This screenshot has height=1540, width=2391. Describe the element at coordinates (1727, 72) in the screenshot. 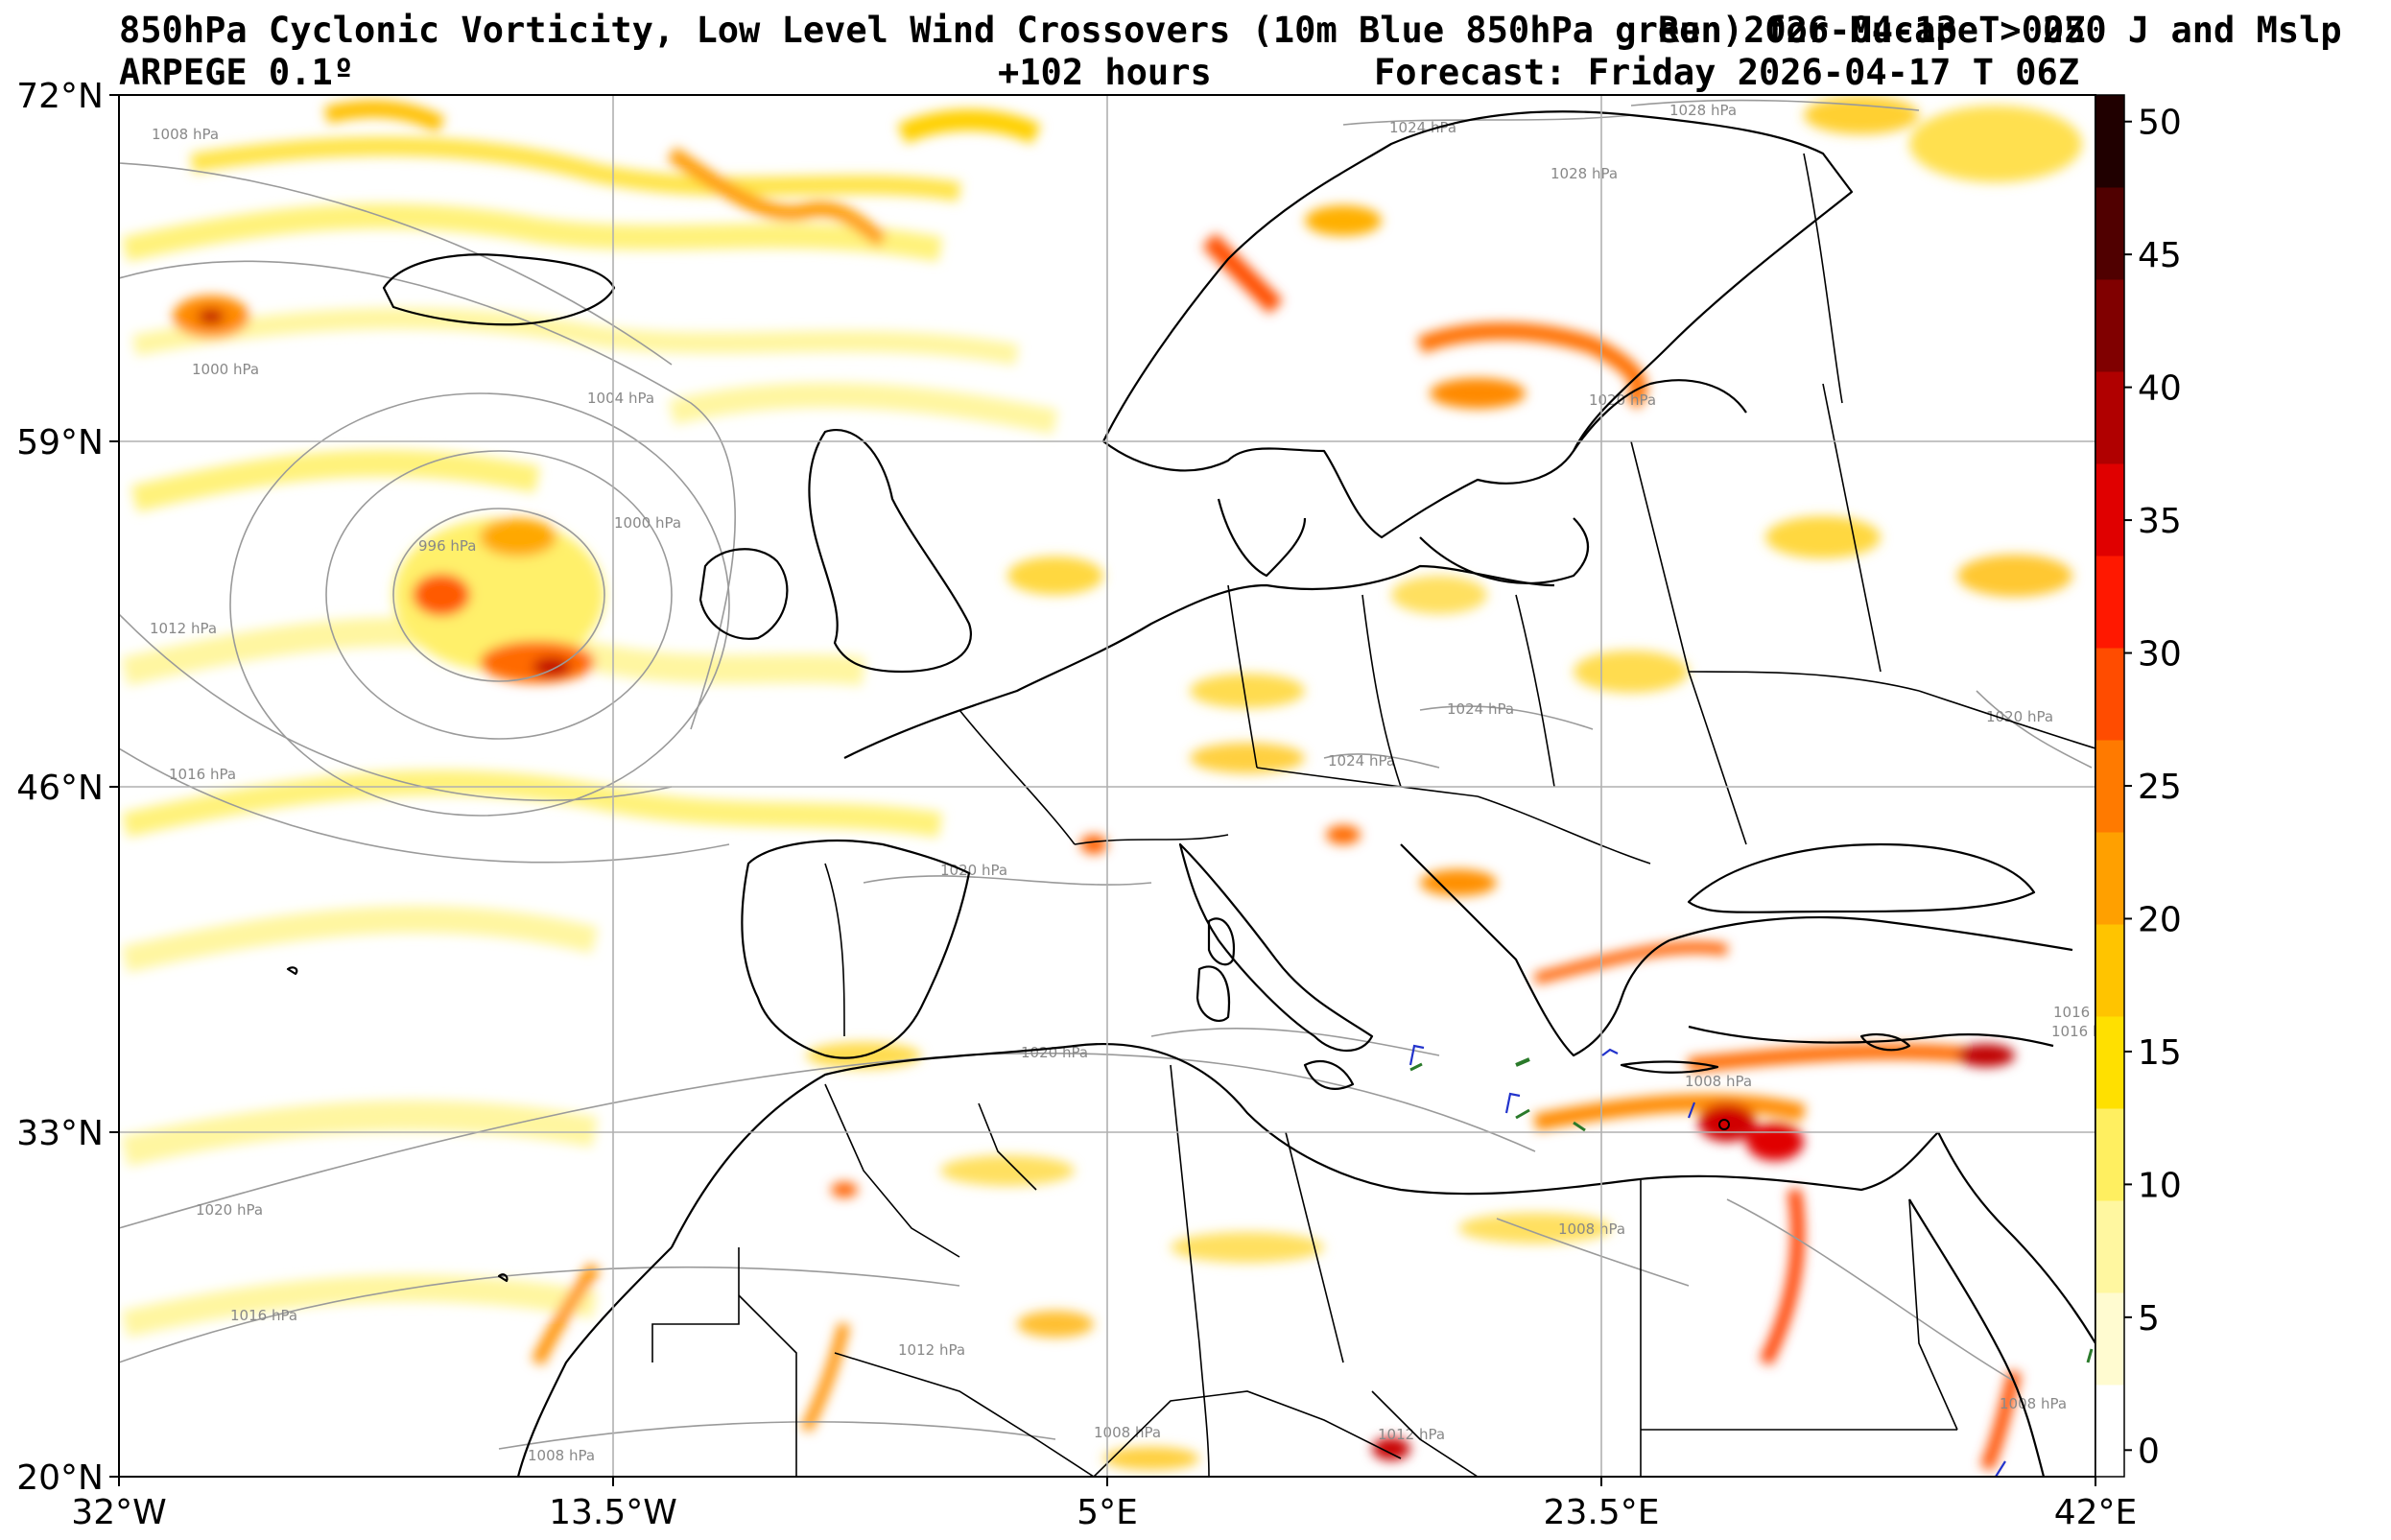

I see `forecast-time-label: Forecast: Friday 2026-04-17 T 06Z` at that location.